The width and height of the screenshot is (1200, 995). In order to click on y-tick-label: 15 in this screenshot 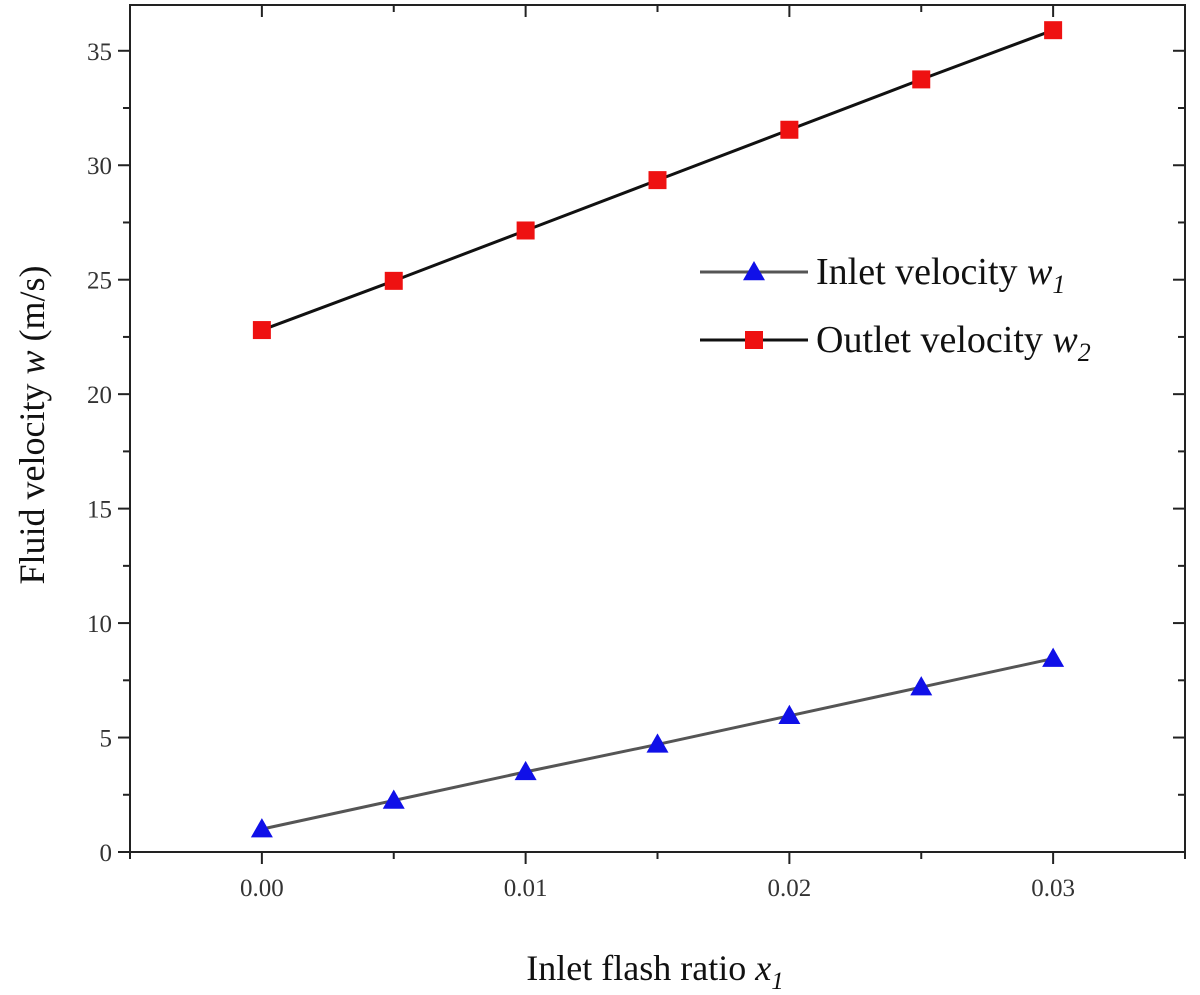, I will do `click(99, 510)`.